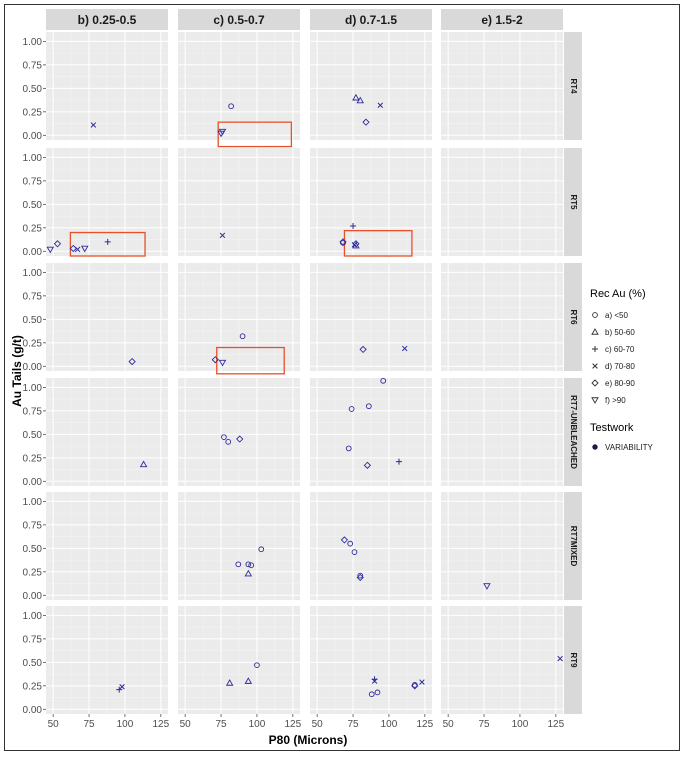 This screenshot has height=759, width=688. I want to click on row-strip-label: RT7-UNBLEACHED, so click(573, 432).